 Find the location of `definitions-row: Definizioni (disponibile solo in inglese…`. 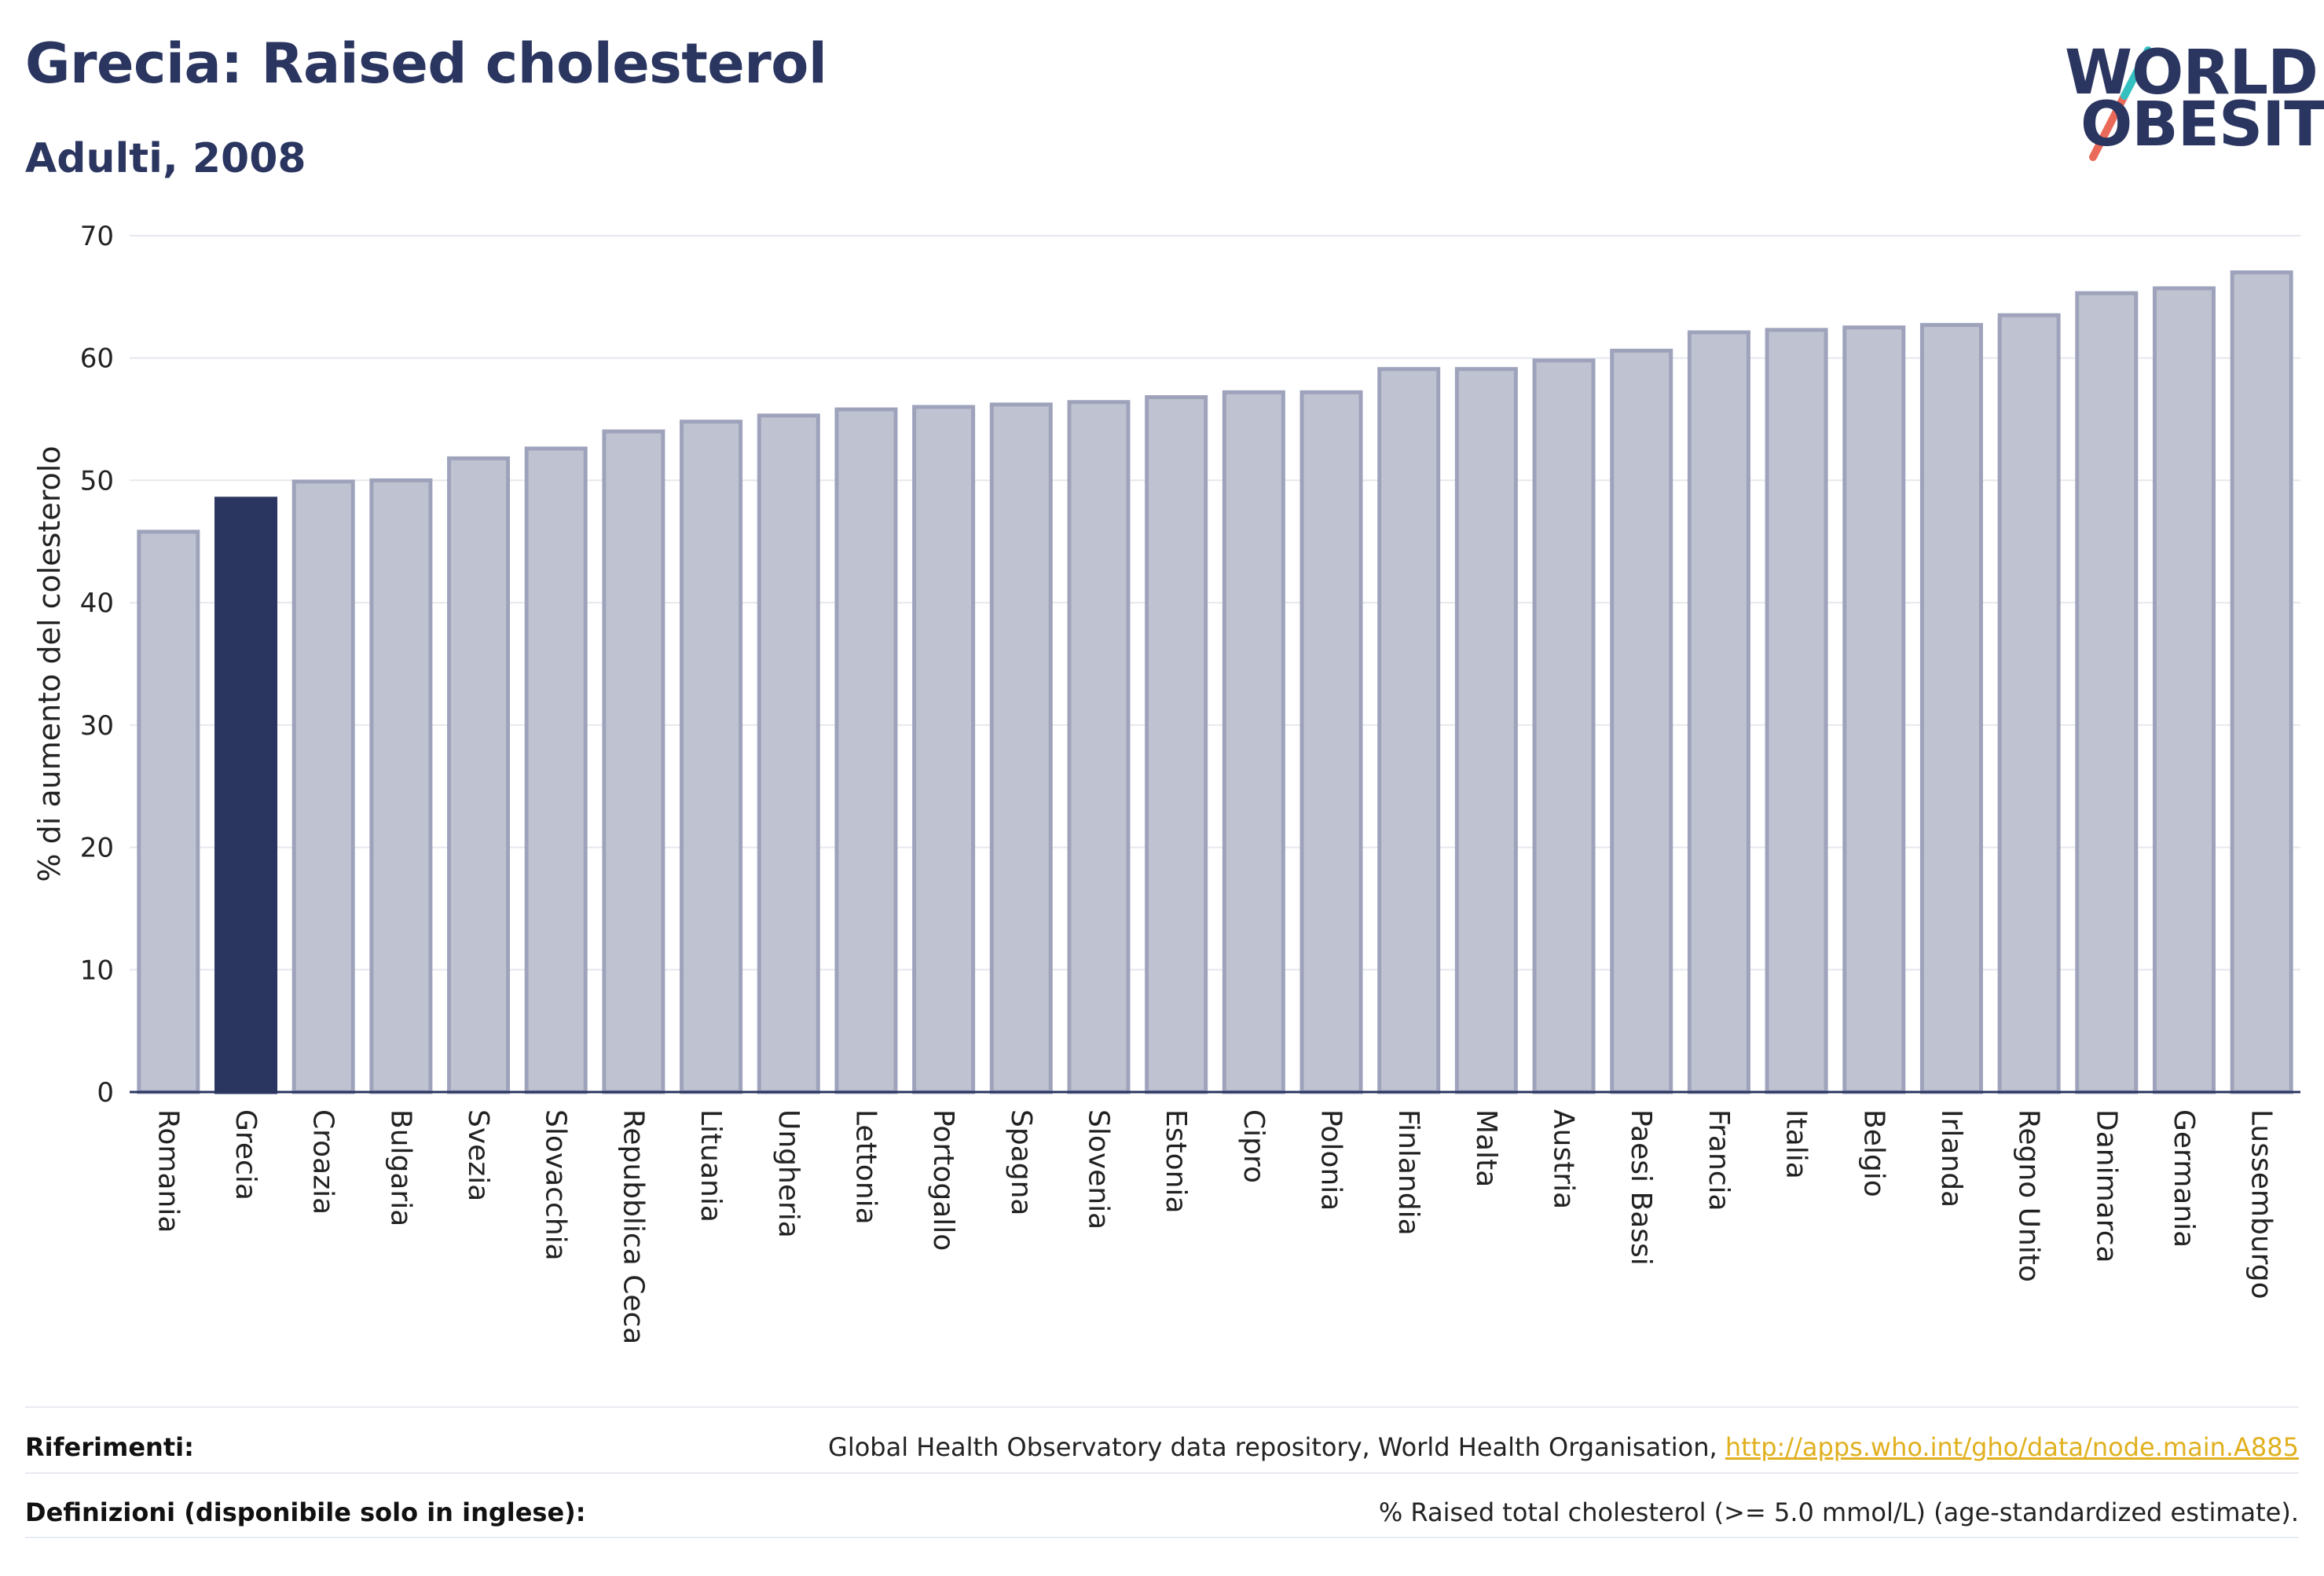

definitions-row: Definizioni (disponibile solo in inglese… is located at coordinates (1162, 1512).